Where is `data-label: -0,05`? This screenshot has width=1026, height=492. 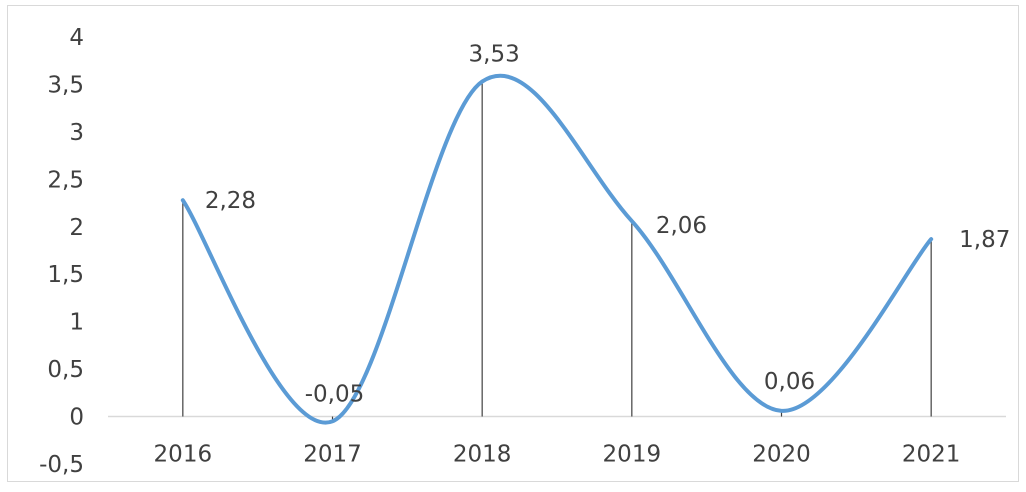 data-label: -0,05 is located at coordinates (335, 394).